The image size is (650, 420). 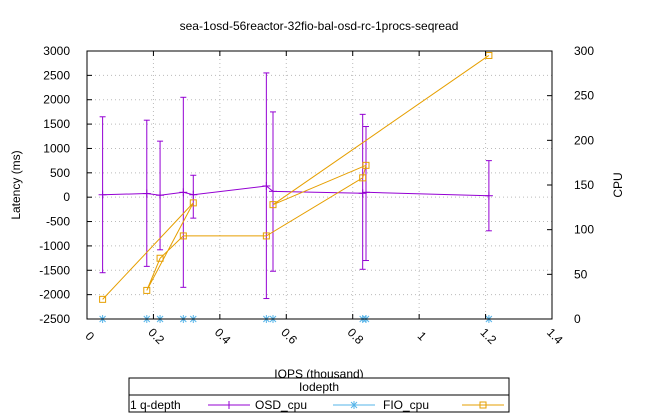 What do you see at coordinates (317, 405) in the screenshot?
I see `legend-entries: 1 q-depth OSD_cpu FIO_cpu` at bounding box center [317, 405].